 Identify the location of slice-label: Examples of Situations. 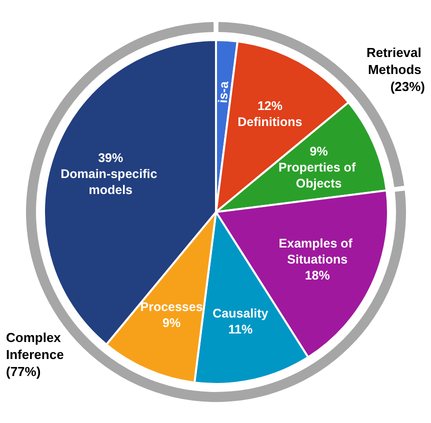
(317, 251).